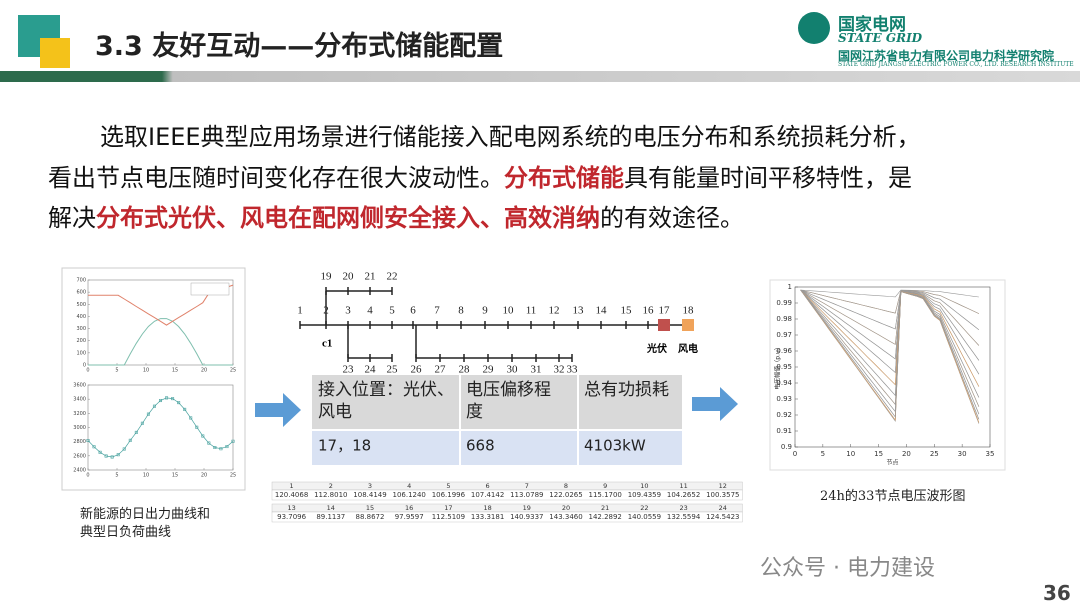  What do you see at coordinates (644, 517) in the screenshot?
I see `load-value: 140.0559` at bounding box center [644, 517].